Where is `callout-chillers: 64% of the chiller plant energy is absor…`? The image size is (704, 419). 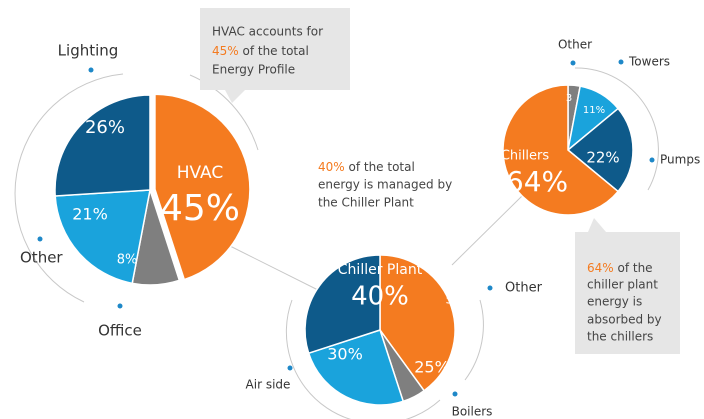 callout-chillers: 64% of the chiller plant energy is absor… is located at coordinates (627, 286).